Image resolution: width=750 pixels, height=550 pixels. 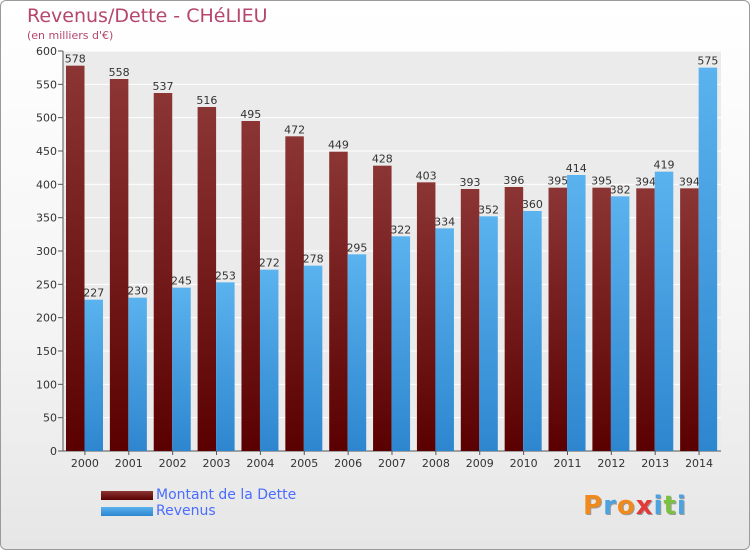 What do you see at coordinates (400, 229) in the screenshot?
I see `data-label: 322` at bounding box center [400, 229].